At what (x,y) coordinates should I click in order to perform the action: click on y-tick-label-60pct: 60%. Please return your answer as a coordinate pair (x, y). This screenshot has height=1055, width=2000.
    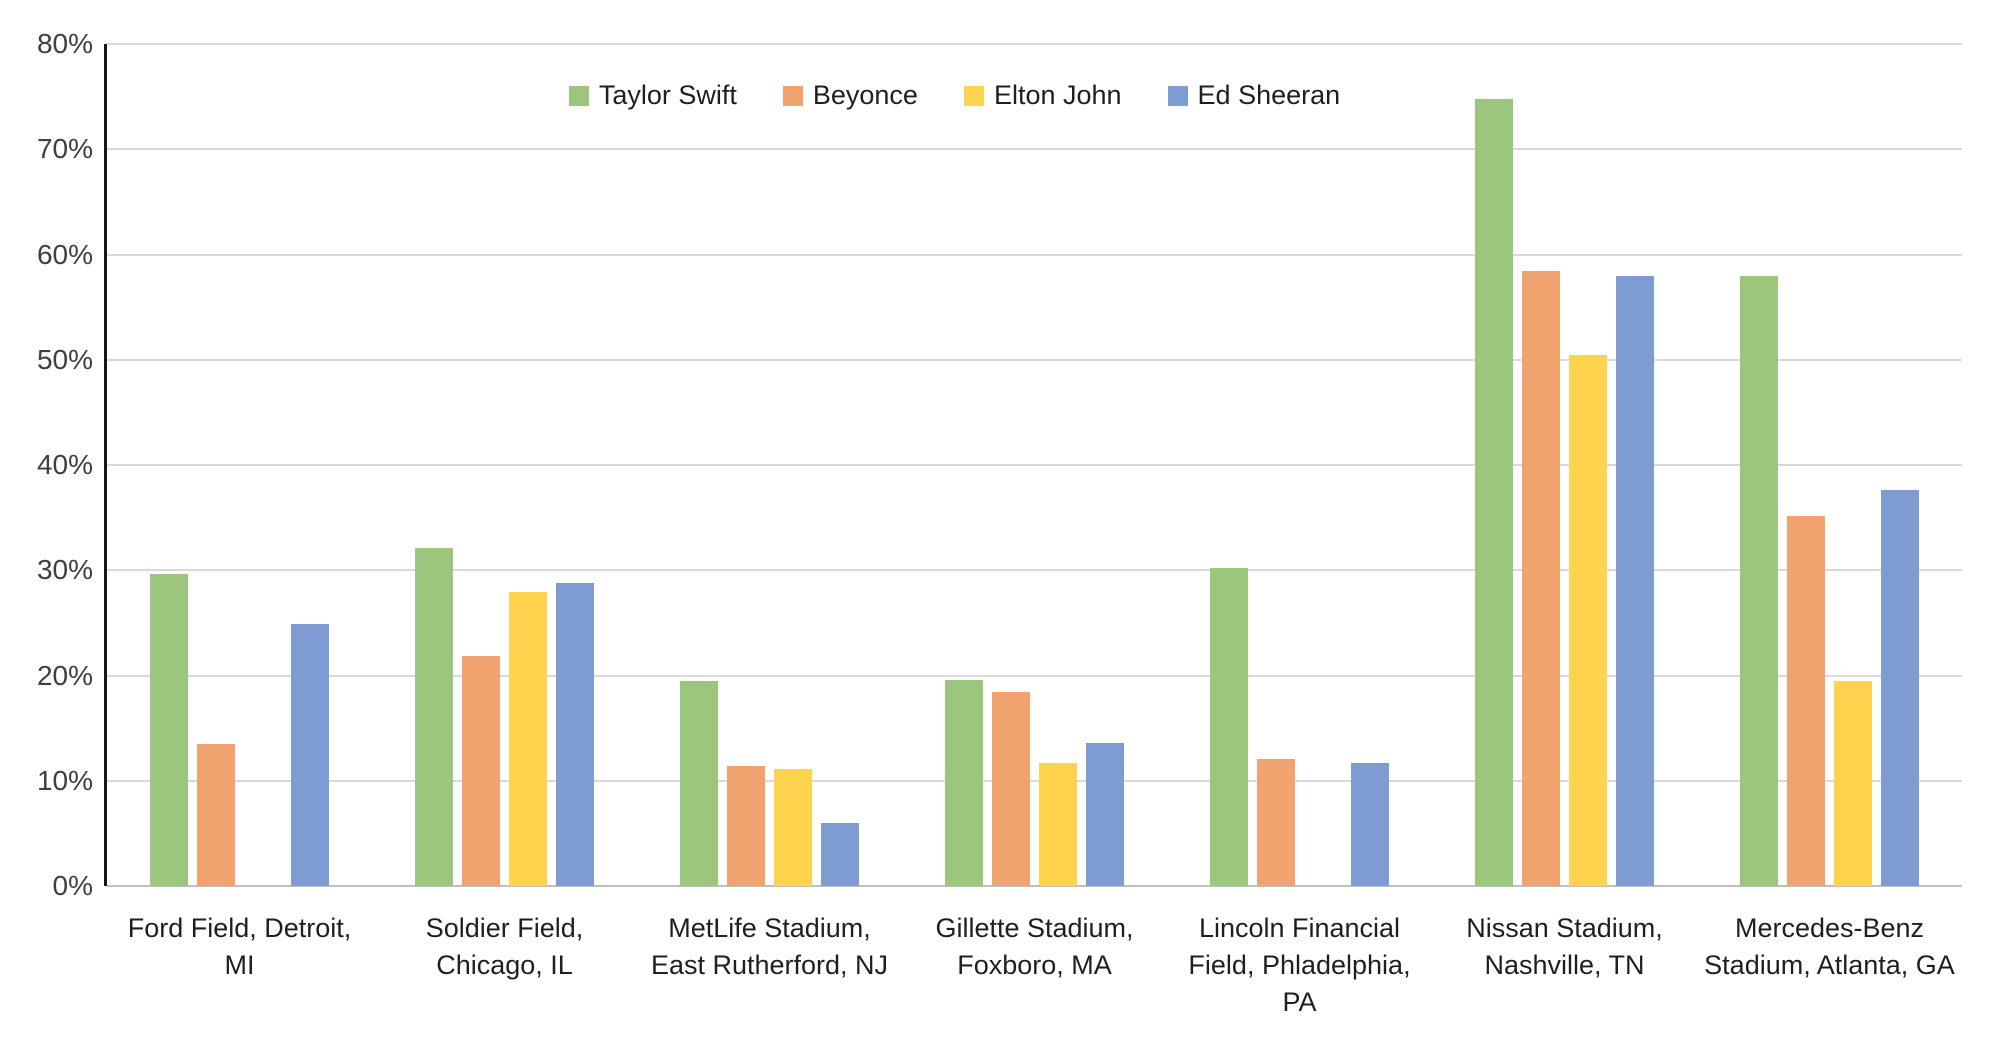
    Looking at the image, I should click on (64, 254).